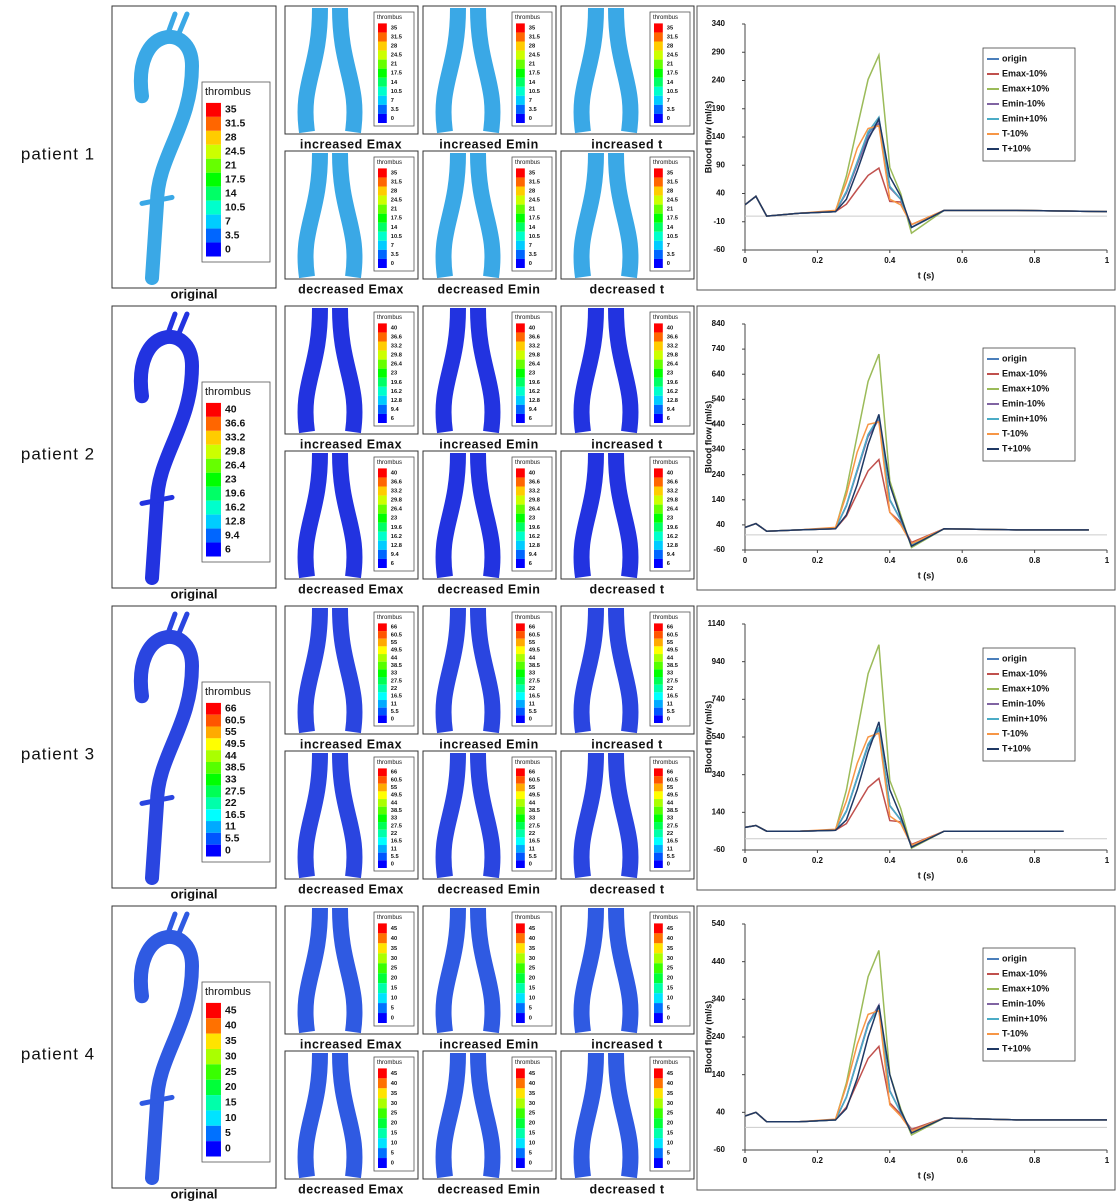  I want to click on colorbar-label: 36.6, so click(672, 482).